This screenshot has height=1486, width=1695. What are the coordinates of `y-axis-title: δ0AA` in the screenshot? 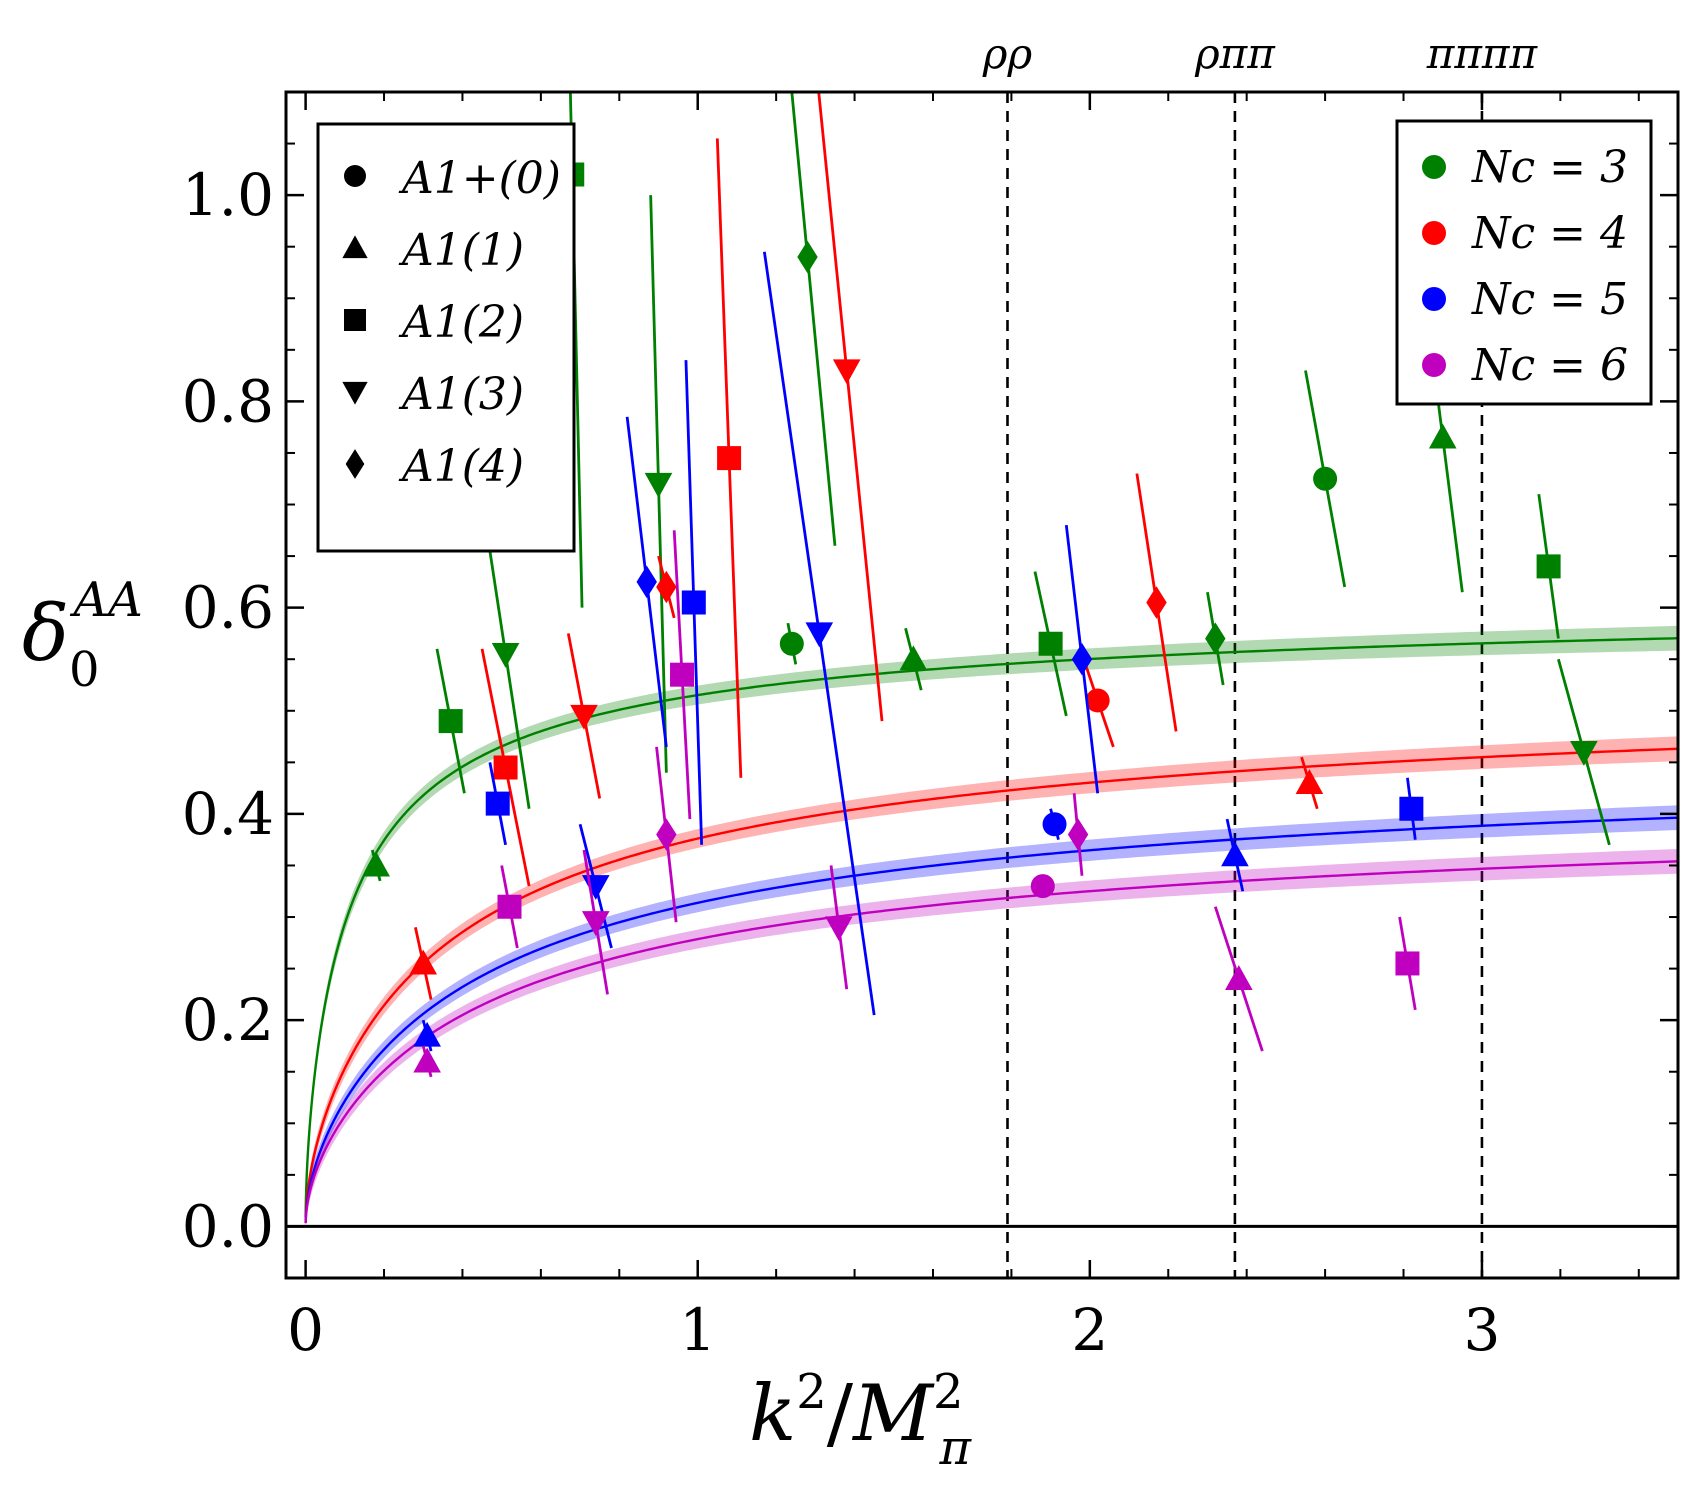 It's located at (82, 635).